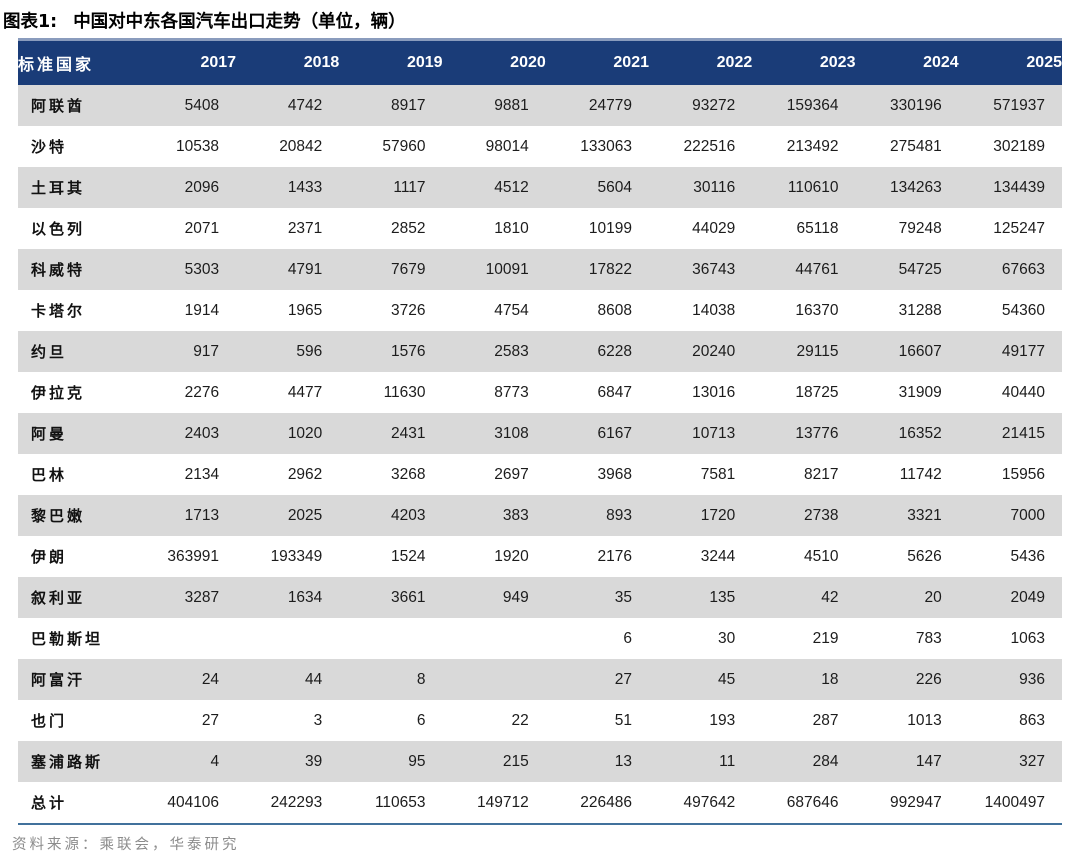 This screenshot has width=1080, height=857. Describe the element at coordinates (540, 679) in the screenshot. I see `table-row: 阿富汗 24 44 8 27 45 18 226 936` at that location.